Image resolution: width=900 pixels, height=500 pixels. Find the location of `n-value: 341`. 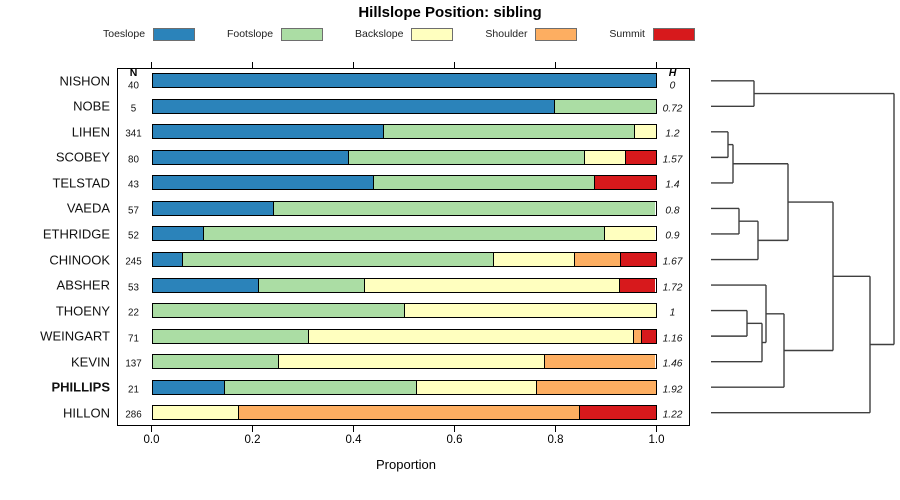

n-value: 341 is located at coordinates (133, 134).